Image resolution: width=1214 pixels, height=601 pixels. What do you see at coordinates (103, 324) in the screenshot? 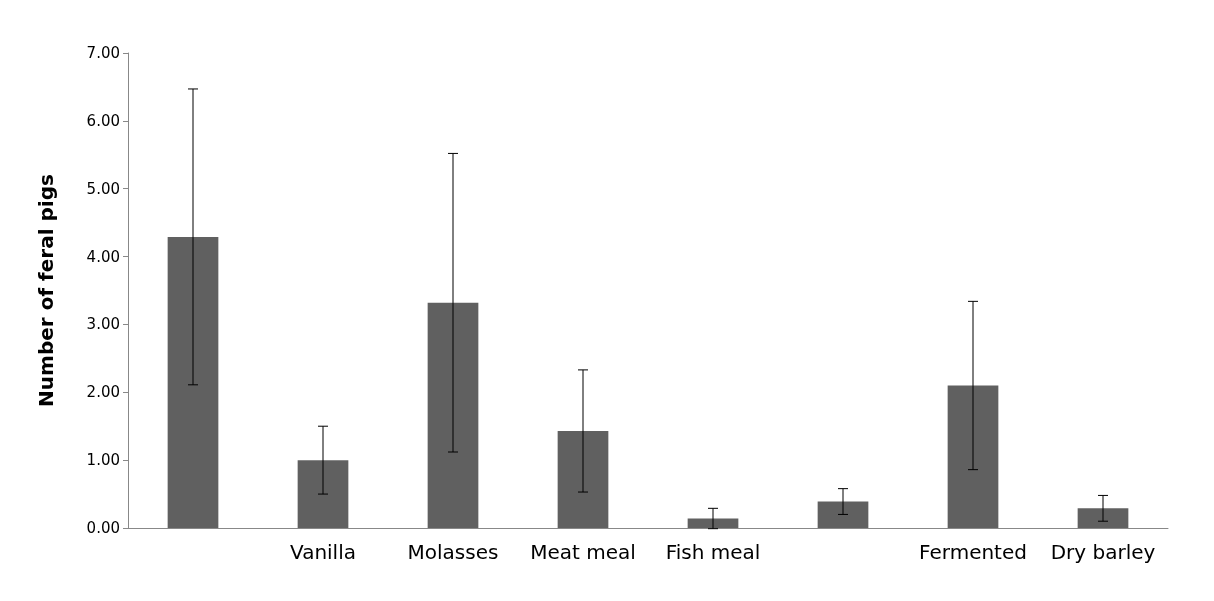
I see `y-tick-label: 3.00` at bounding box center [103, 324].